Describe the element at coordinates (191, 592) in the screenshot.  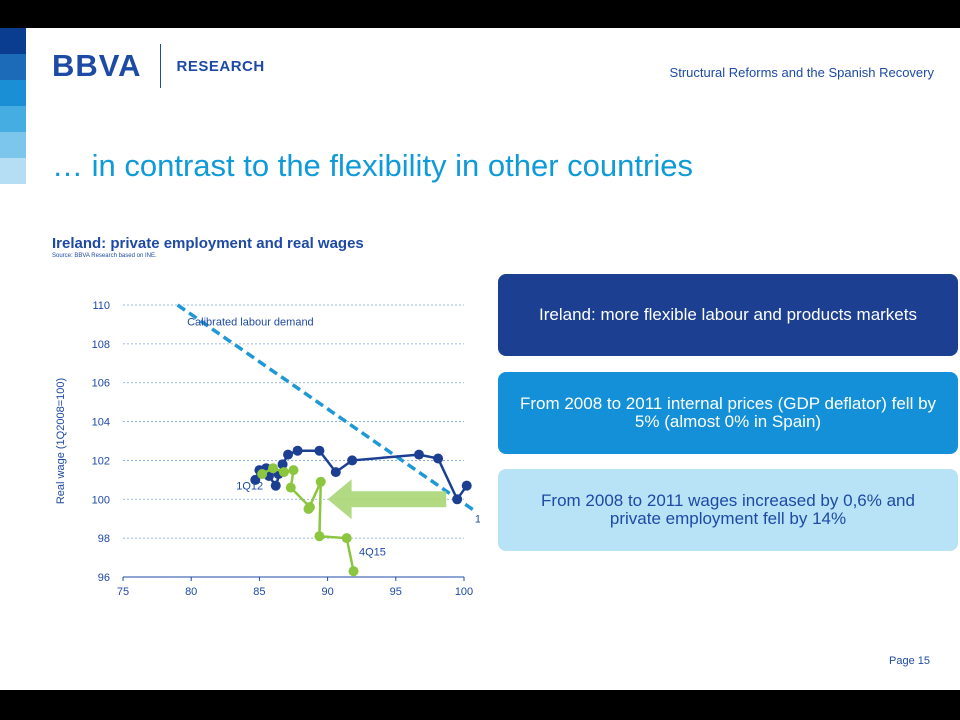
I see `x-tick-label: 80` at that location.